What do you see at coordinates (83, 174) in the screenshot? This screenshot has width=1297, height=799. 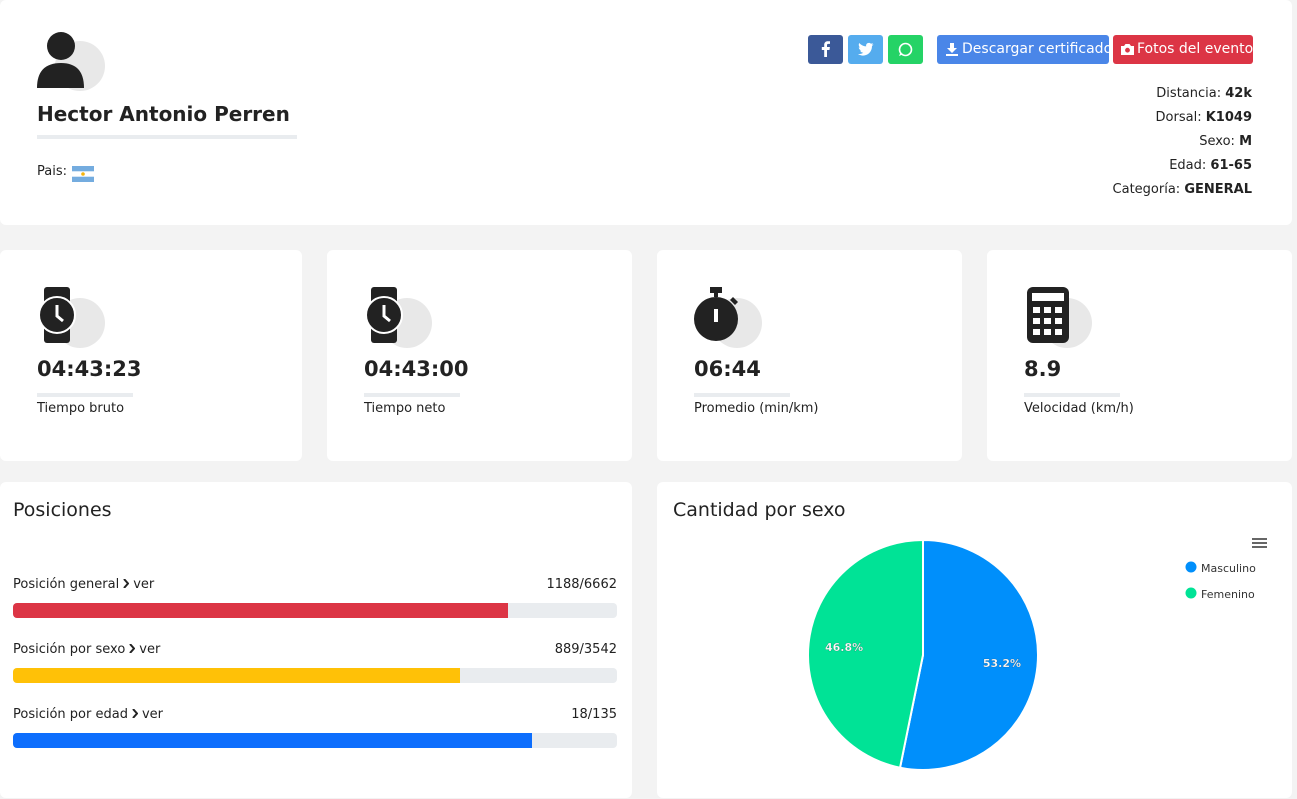 I see `flag` at bounding box center [83, 174].